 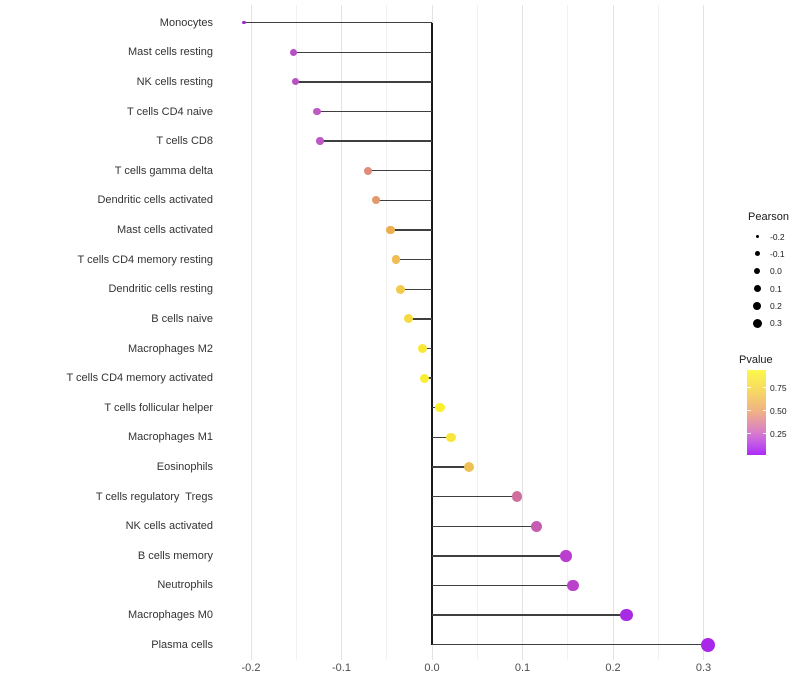 I want to click on size-legend-label: 0.0, so click(x=776, y=271).